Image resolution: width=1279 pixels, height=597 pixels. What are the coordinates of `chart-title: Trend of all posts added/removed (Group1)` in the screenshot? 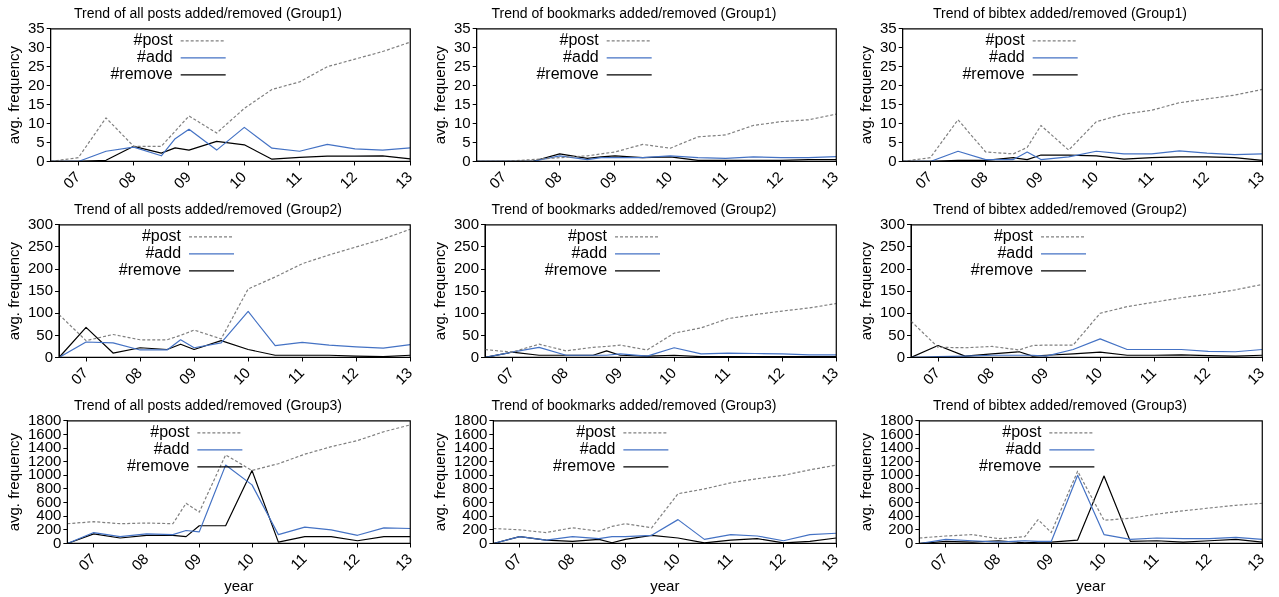 It's located at (208, 13).